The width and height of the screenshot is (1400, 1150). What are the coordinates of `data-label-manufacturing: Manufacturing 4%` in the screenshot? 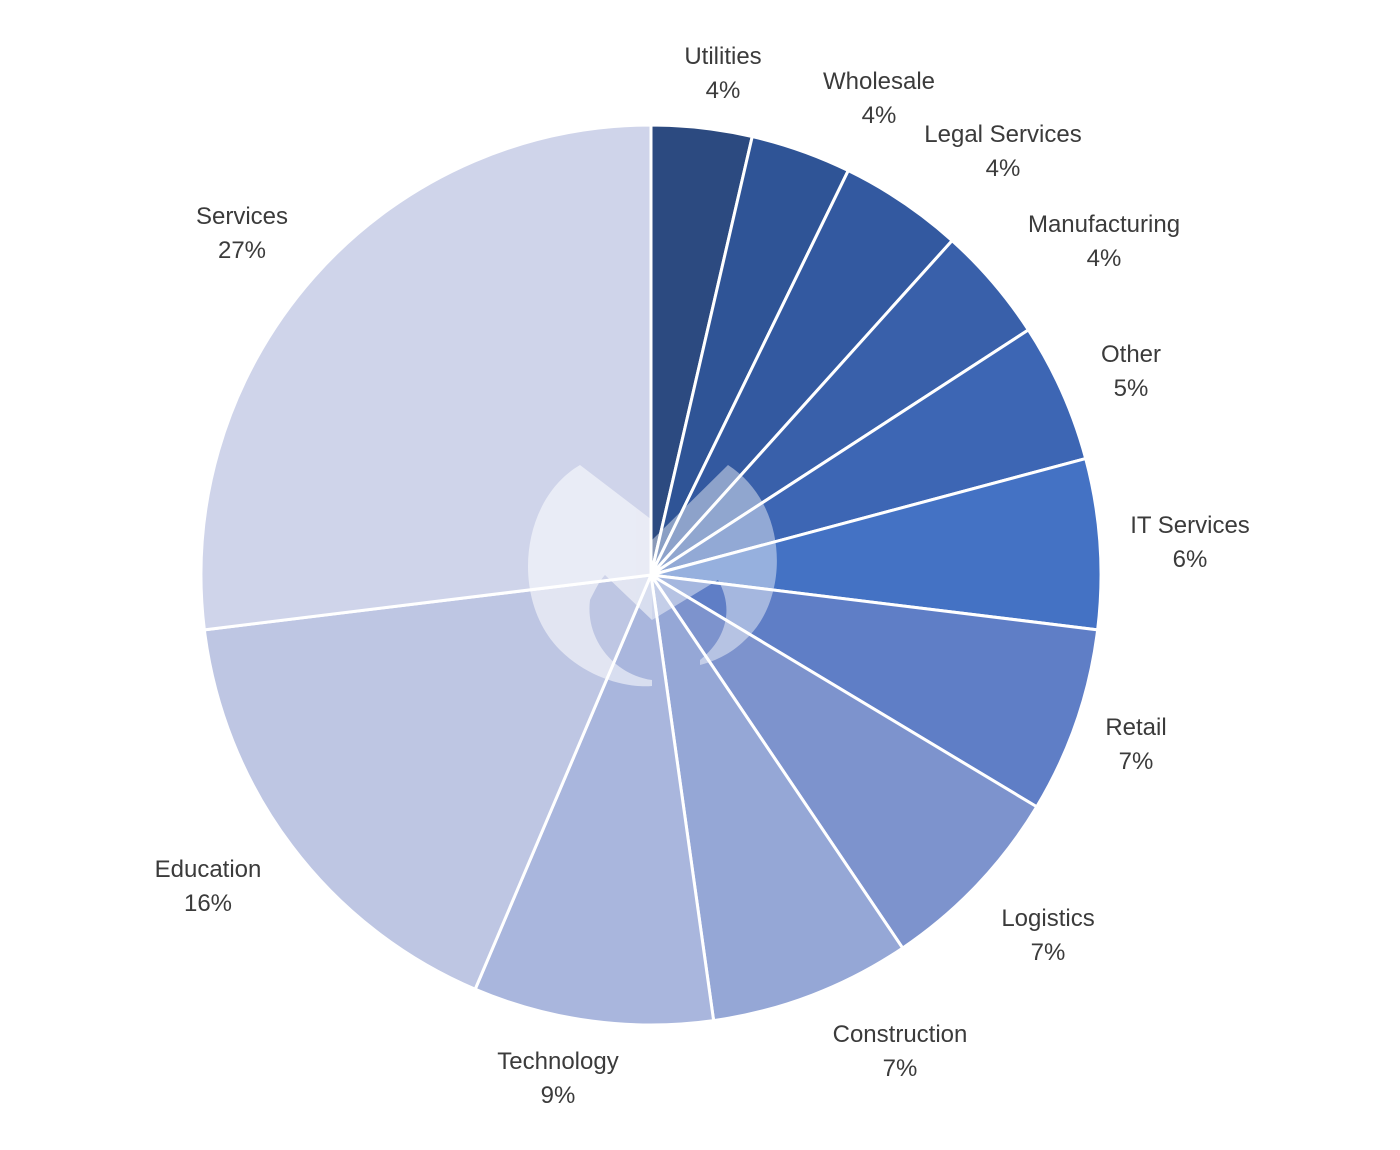 It's located at (1104, 241).